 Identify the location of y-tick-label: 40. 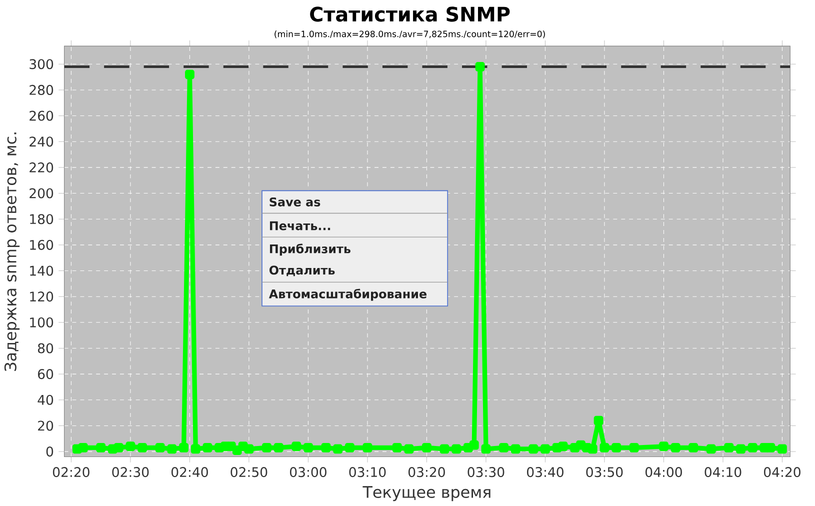
(46, 400).